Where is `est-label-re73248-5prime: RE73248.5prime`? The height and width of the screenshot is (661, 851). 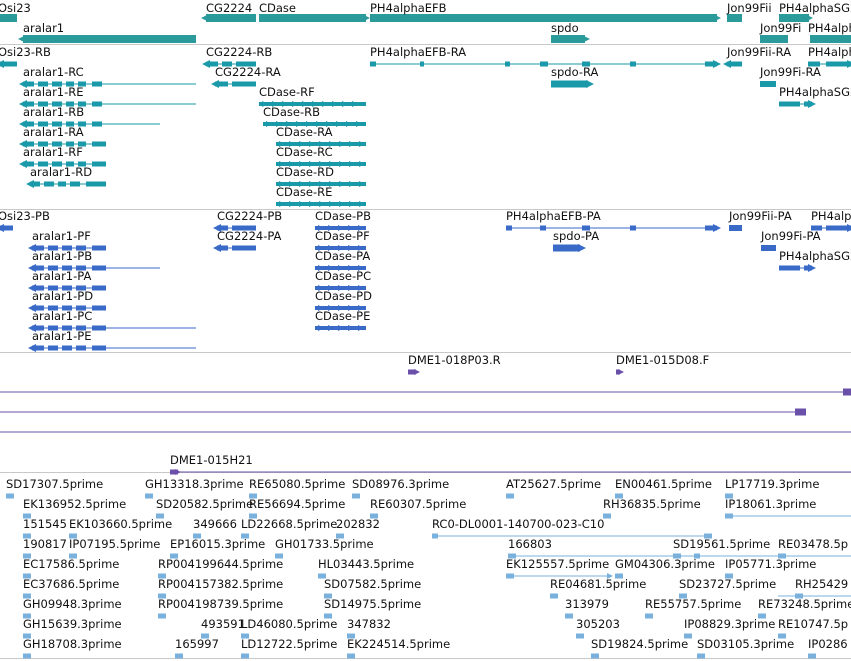 est-label-re73248-5prime: RE73248.5prime is located at coordinates (804, 604).